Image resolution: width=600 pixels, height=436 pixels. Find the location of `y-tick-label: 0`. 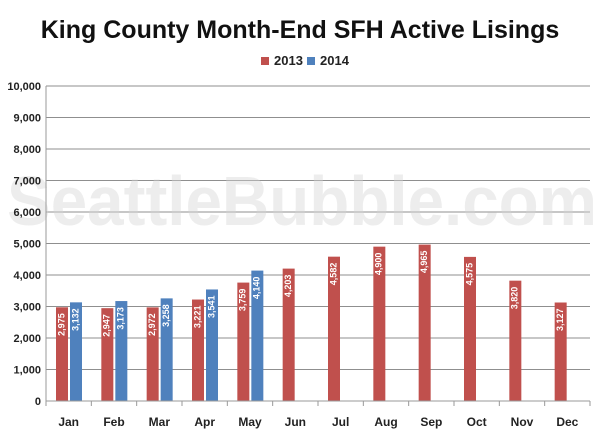

y-tick-label: 0 is located at coordinates (38, 402).